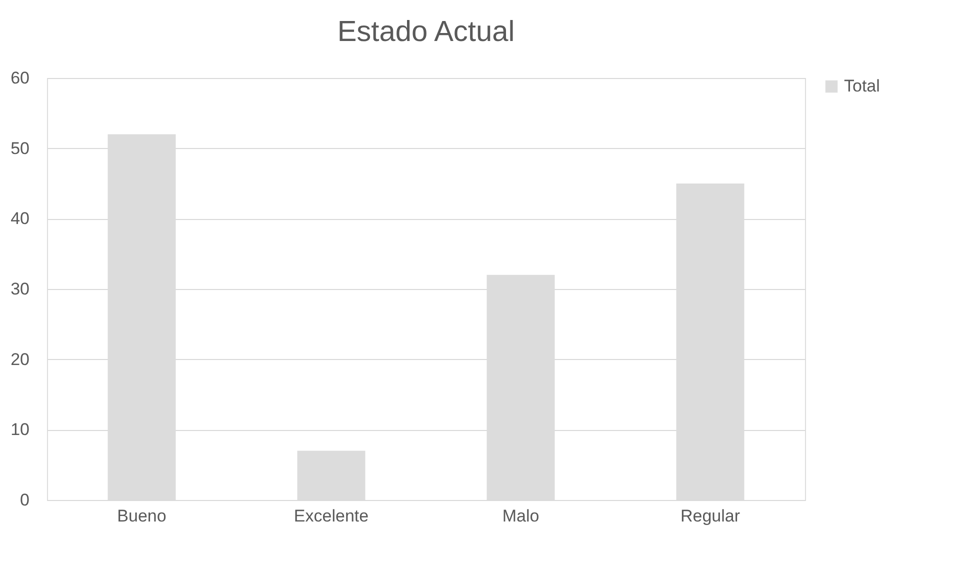 This screenshot has width=954, height=579. Describe the element at coordinates (20, 289) in the screenshot. I see `y-tick-label: 30` at that location.